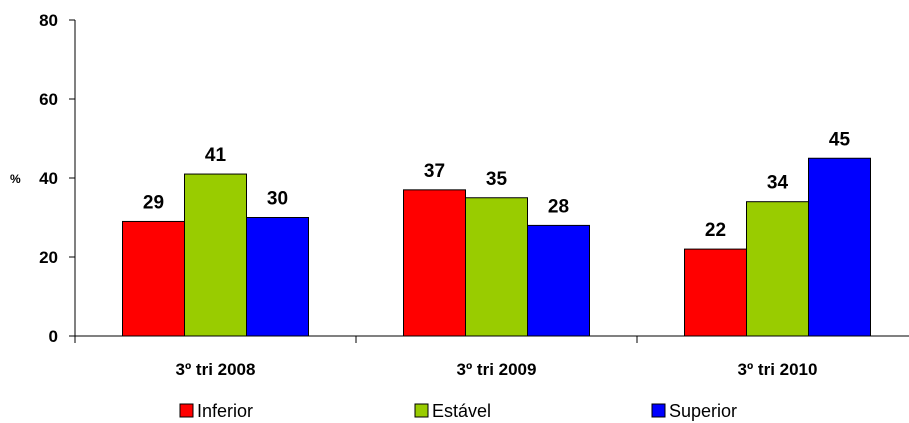 The image size is (909, 423). Describe the element at coordinates (461, 411) in the screenshot. I see `legend-label: Estável` at that location.